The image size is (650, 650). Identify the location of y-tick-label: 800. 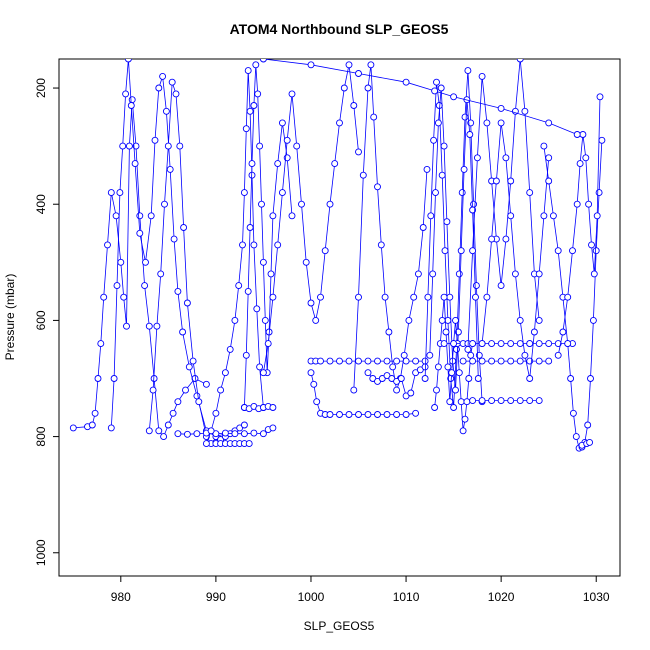
(41, 436).